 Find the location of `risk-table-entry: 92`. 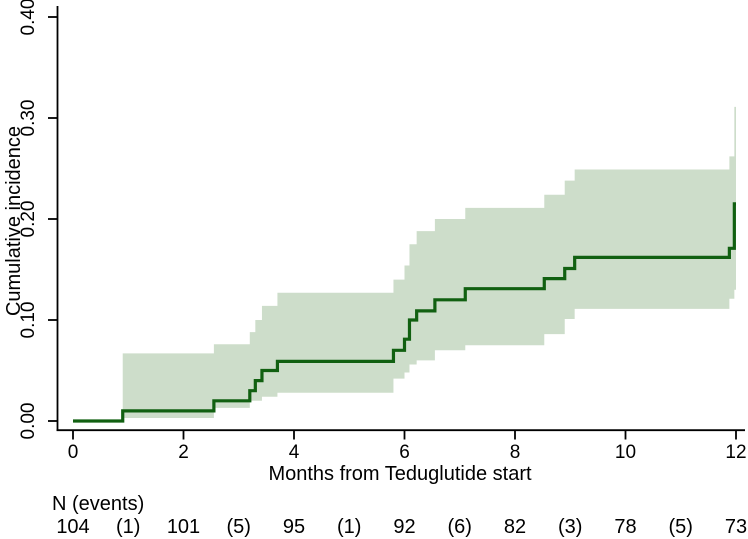

risk-table-entry: 92 is located at coordinates (404, 527).